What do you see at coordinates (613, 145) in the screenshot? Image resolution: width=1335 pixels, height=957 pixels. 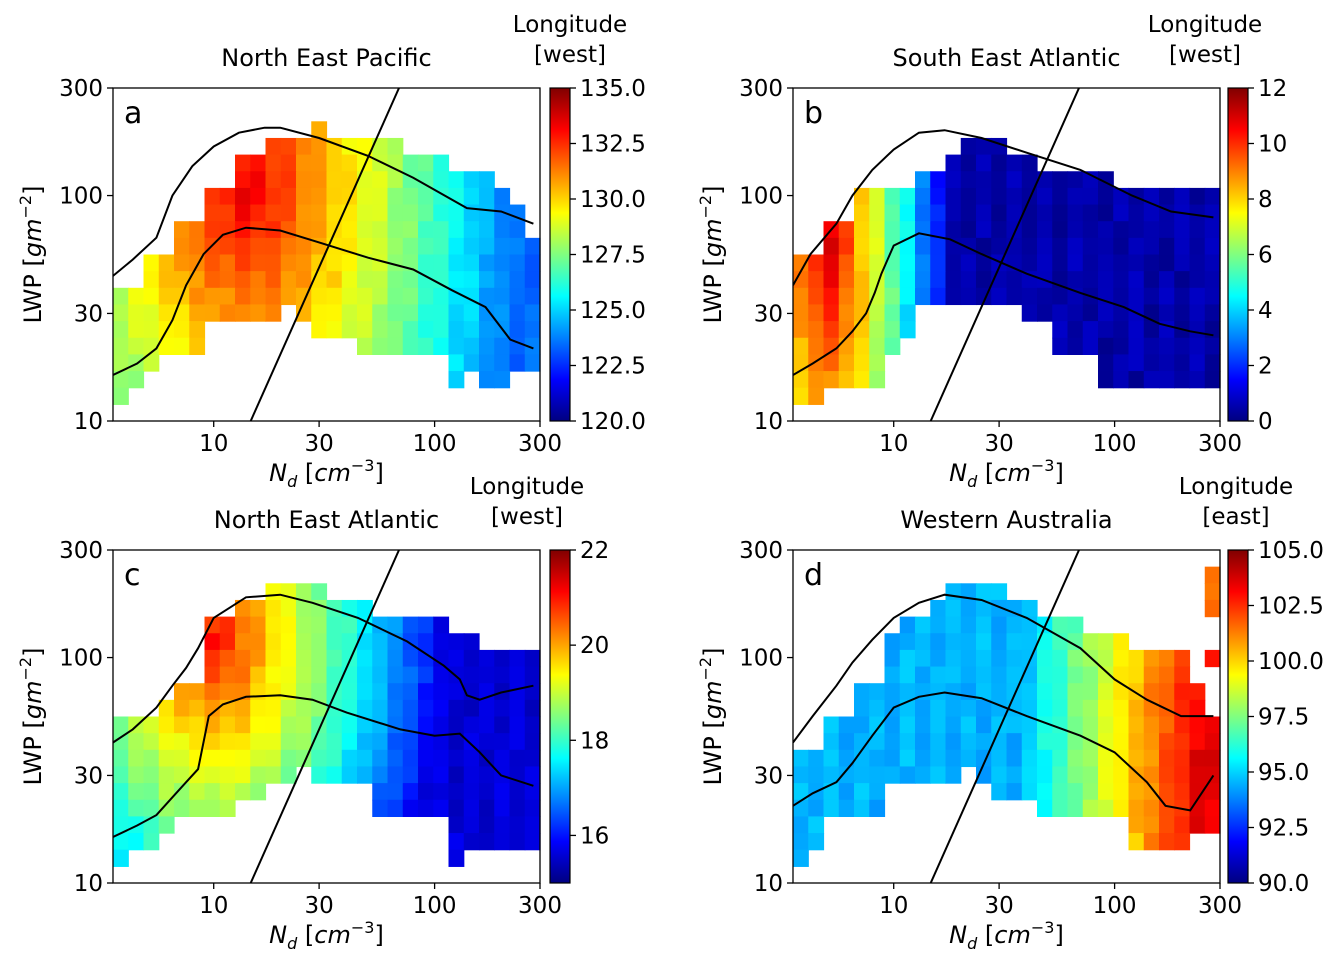 I see `colorbar-tick-label: 132.5` at bounding box center [613, 145].